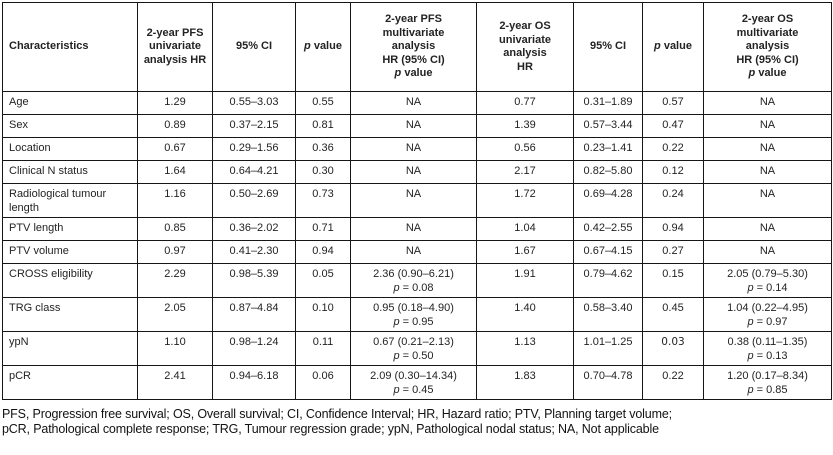 This screenshot has height=455, width=833. Describe the element at coordinates (175, 126) in the screenshot. I see `value-cell-pfs-univariate-hr: 0.89` at that location.